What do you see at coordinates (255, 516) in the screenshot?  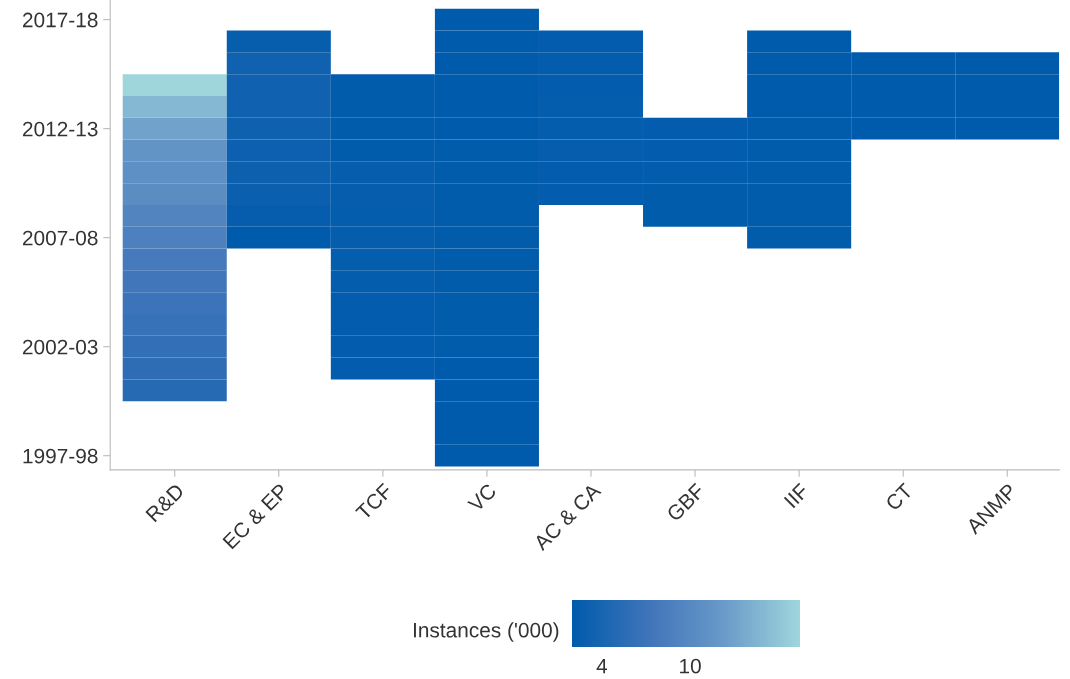 I see `x-tick-label: EC & EP` at bounding box center [255, 516].